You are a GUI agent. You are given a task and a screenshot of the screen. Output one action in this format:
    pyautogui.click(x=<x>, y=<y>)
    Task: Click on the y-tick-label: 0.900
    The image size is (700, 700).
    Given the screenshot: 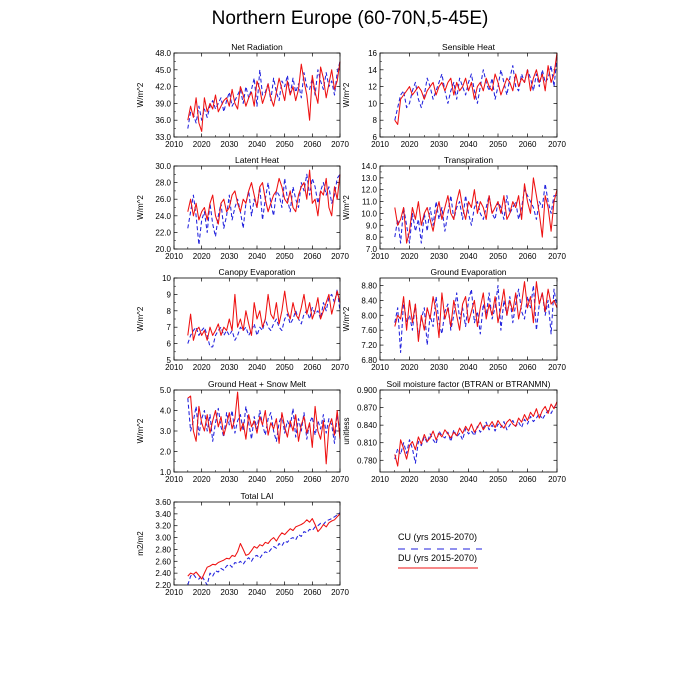 What is the action you would take?
    pyautogui.click(x=367, y=390)
    